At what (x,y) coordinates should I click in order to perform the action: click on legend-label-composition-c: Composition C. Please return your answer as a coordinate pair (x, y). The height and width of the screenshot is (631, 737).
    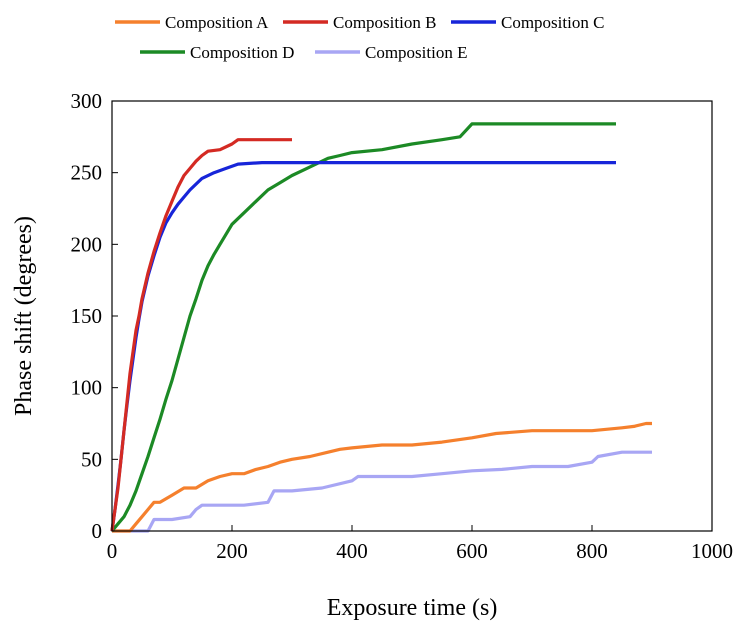
    Looking at the image, I should click on (552, 22).